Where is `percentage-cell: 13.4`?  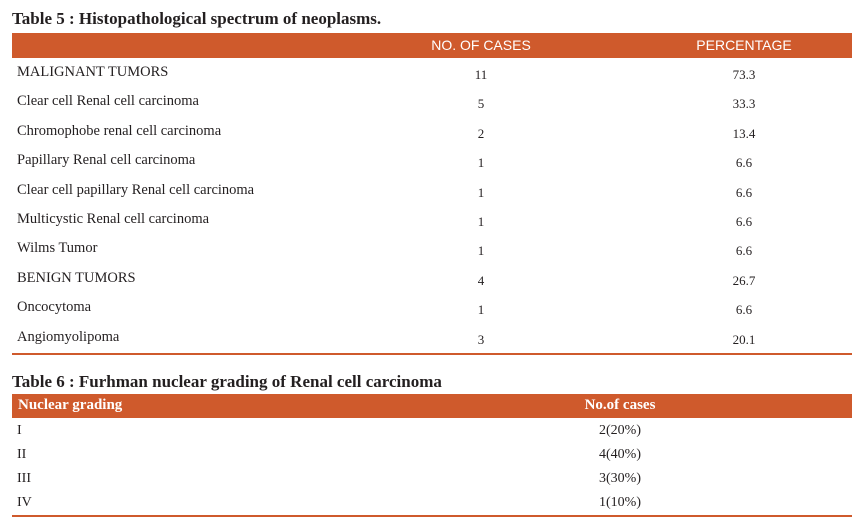 percentage-cell: 13.4 is located at coordinates (744, 133).